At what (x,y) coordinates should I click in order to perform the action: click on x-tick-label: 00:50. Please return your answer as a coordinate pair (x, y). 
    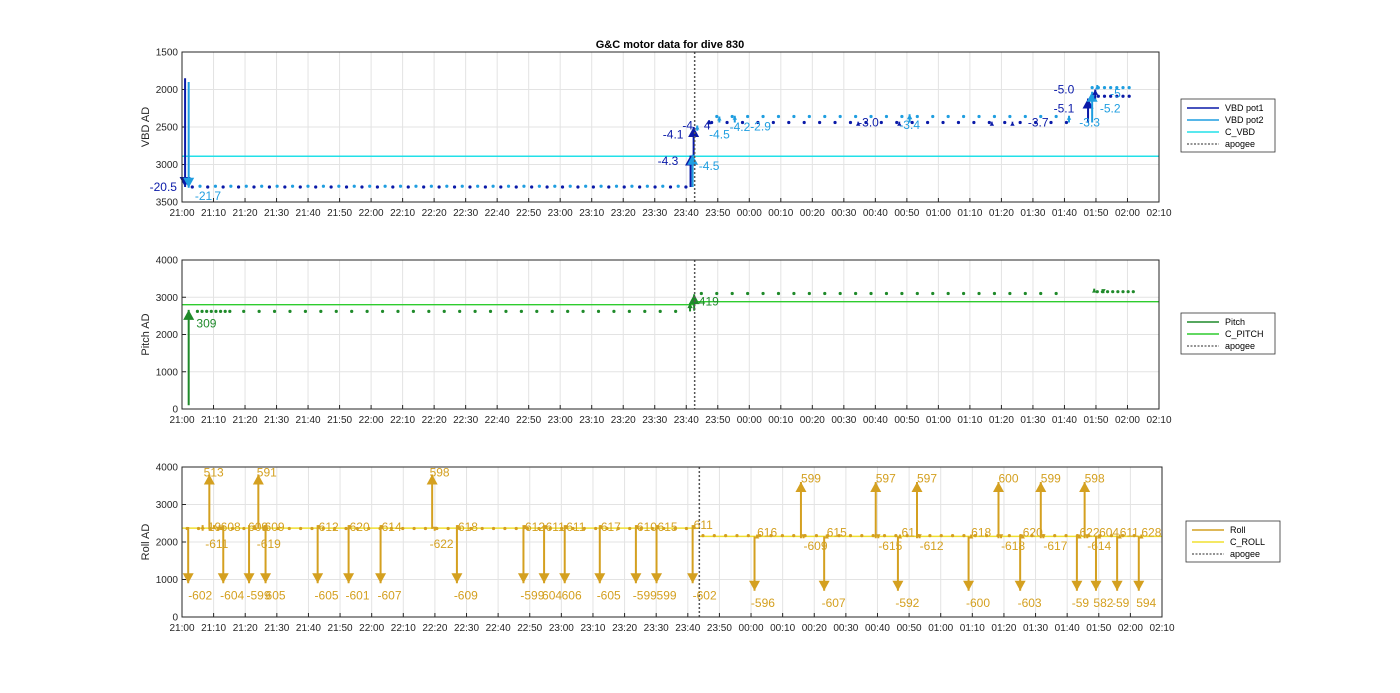
    Looking at the image, I should click on (906, 420).